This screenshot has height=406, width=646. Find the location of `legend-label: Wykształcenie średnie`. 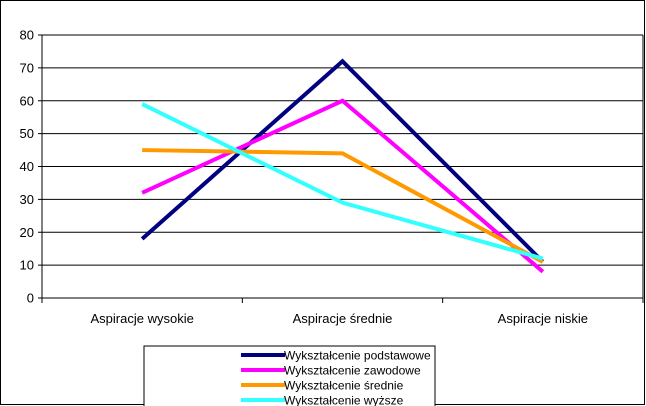

legend-label: Wykształcenie średnie is located at coordinates (344, 386).